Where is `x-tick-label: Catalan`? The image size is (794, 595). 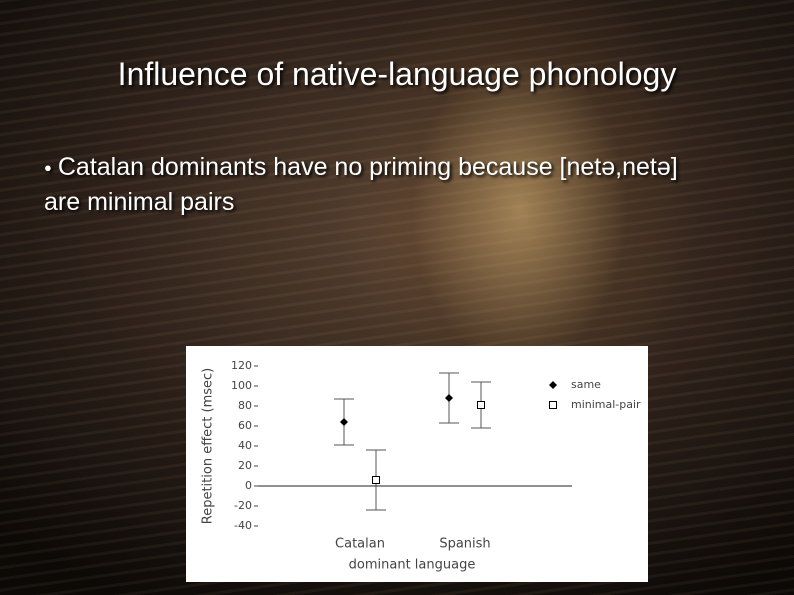 x-tick-label: Catalan is located at coordinates (360, 544).